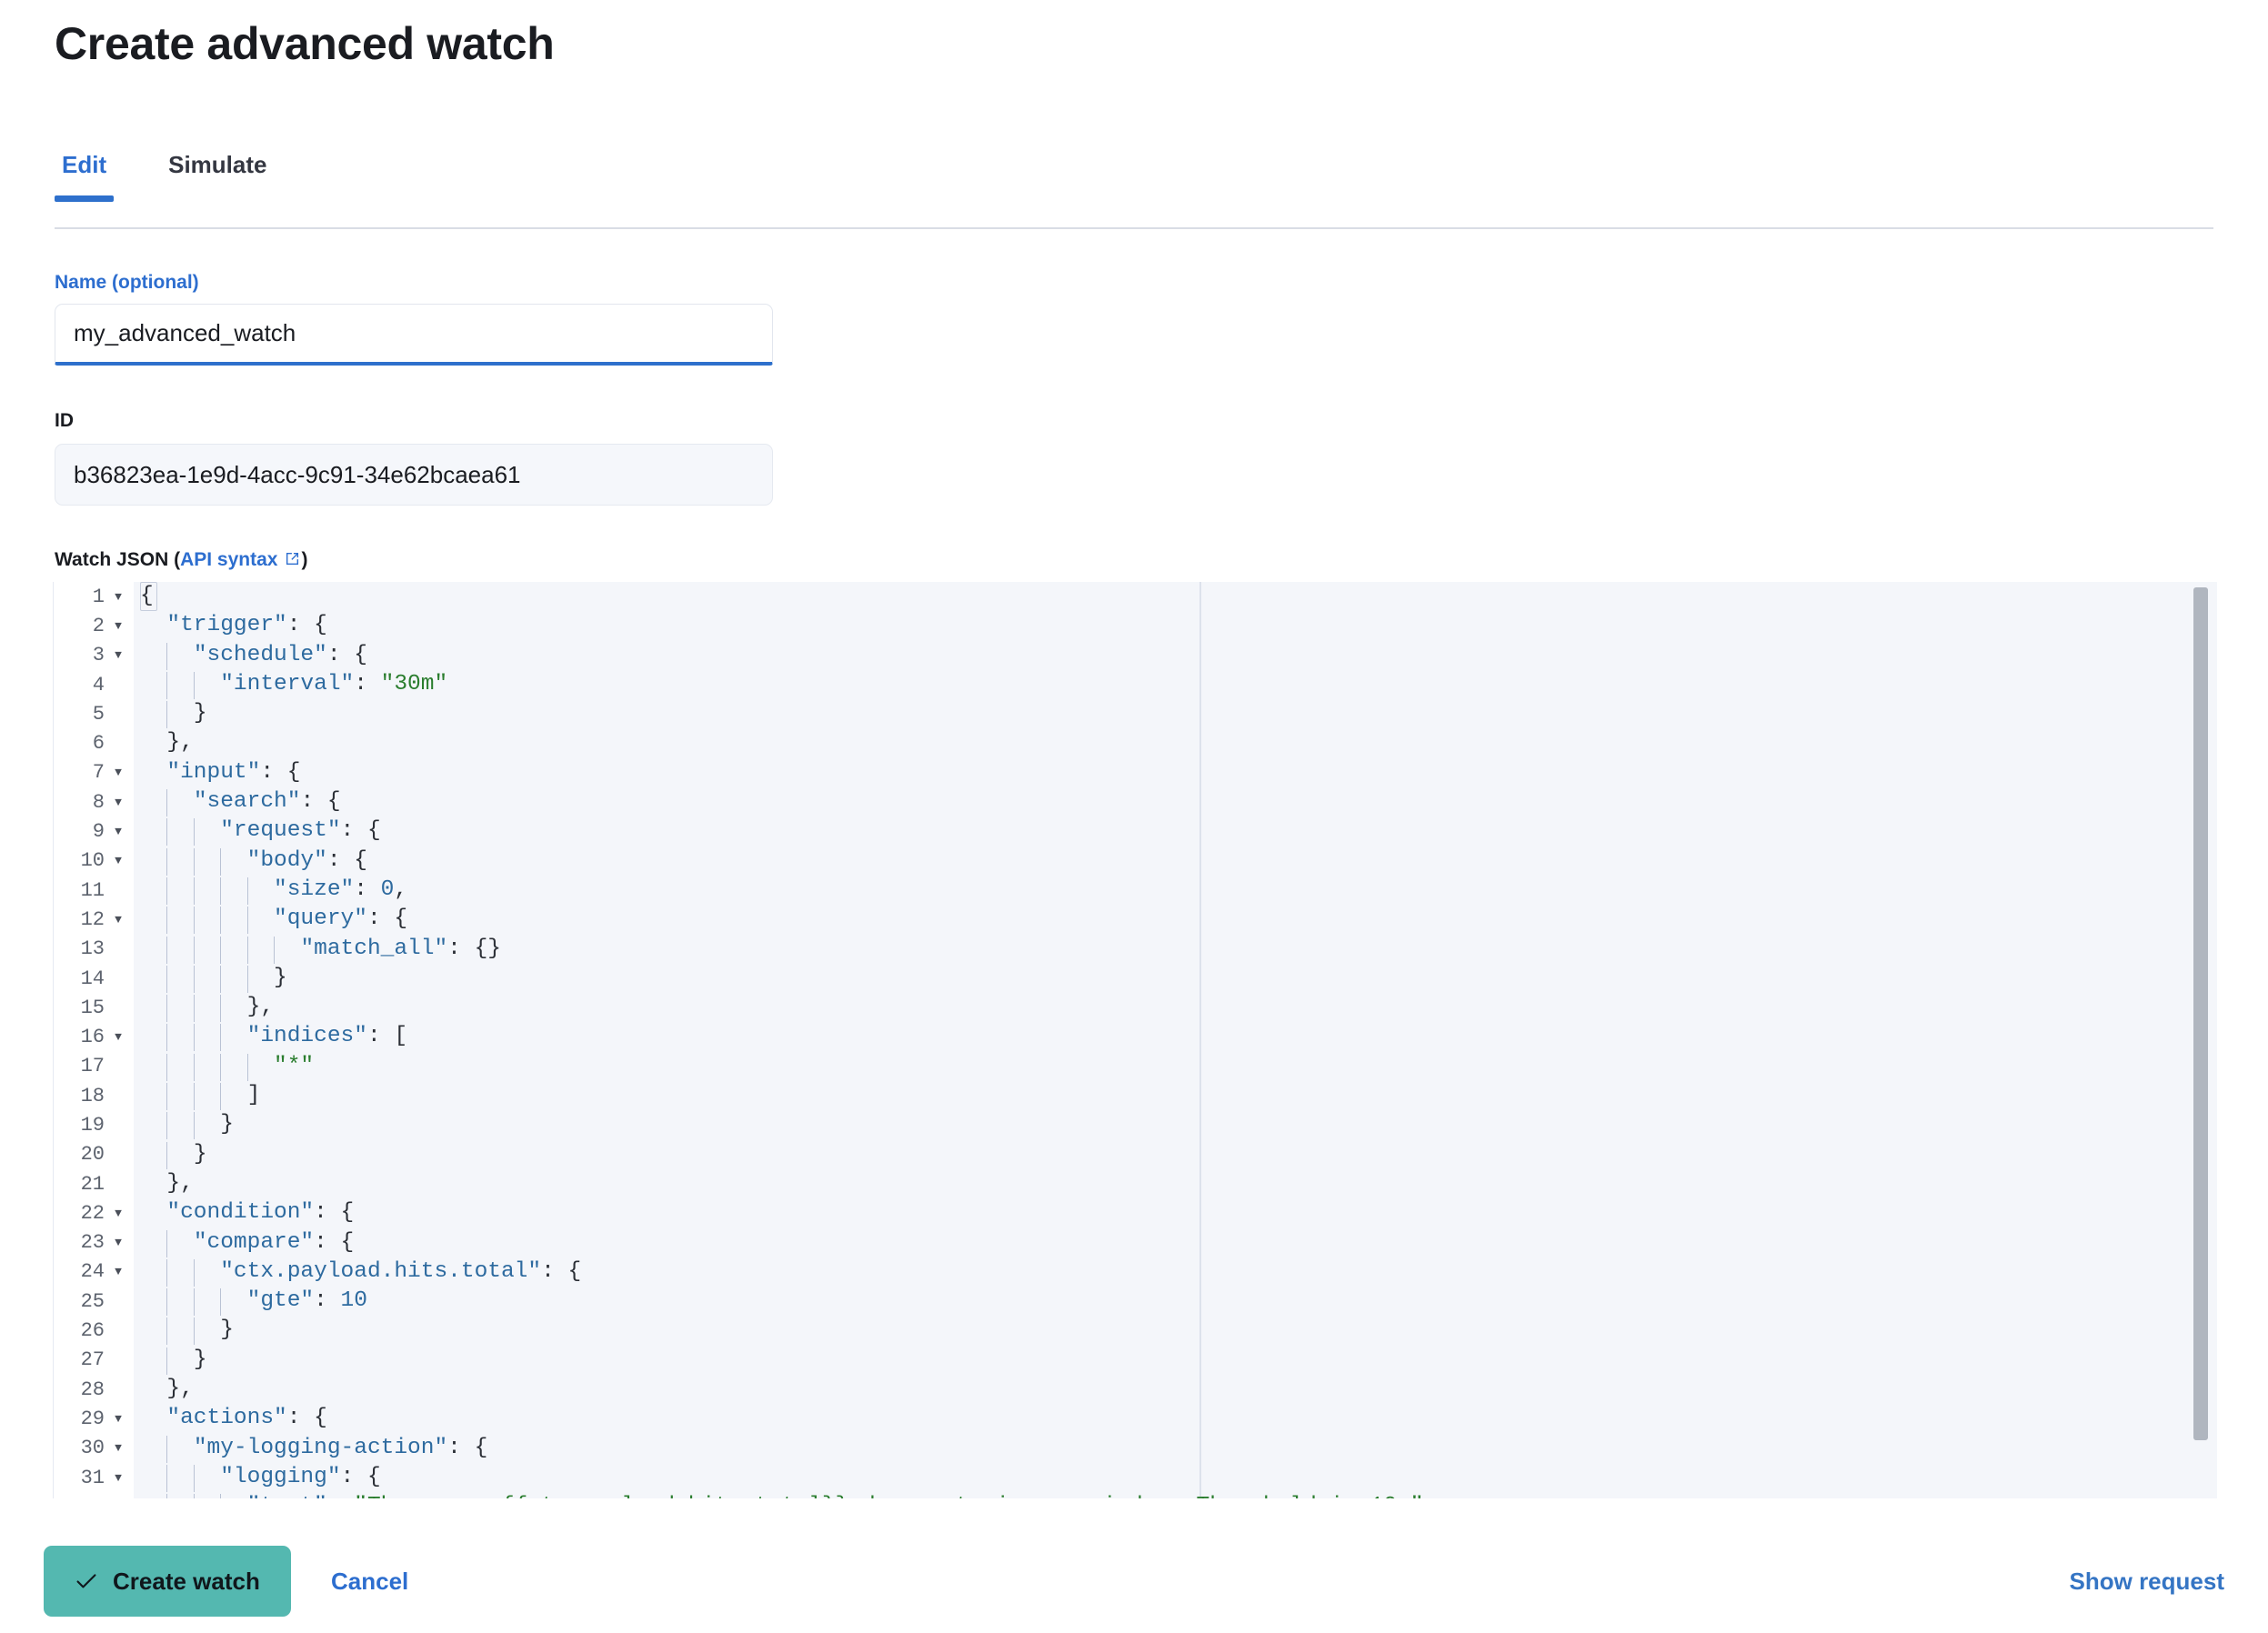 The width and height of the screenshot is (2268, 1633). I want to click on editor-code-line: "*", so click(1175, 1066).